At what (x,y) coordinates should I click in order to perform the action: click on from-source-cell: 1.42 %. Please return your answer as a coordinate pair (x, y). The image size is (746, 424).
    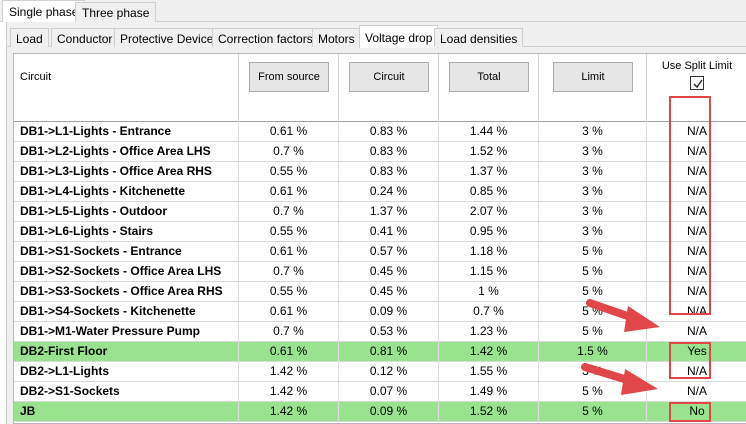
    Looking at the image, I should click on (289, 372).